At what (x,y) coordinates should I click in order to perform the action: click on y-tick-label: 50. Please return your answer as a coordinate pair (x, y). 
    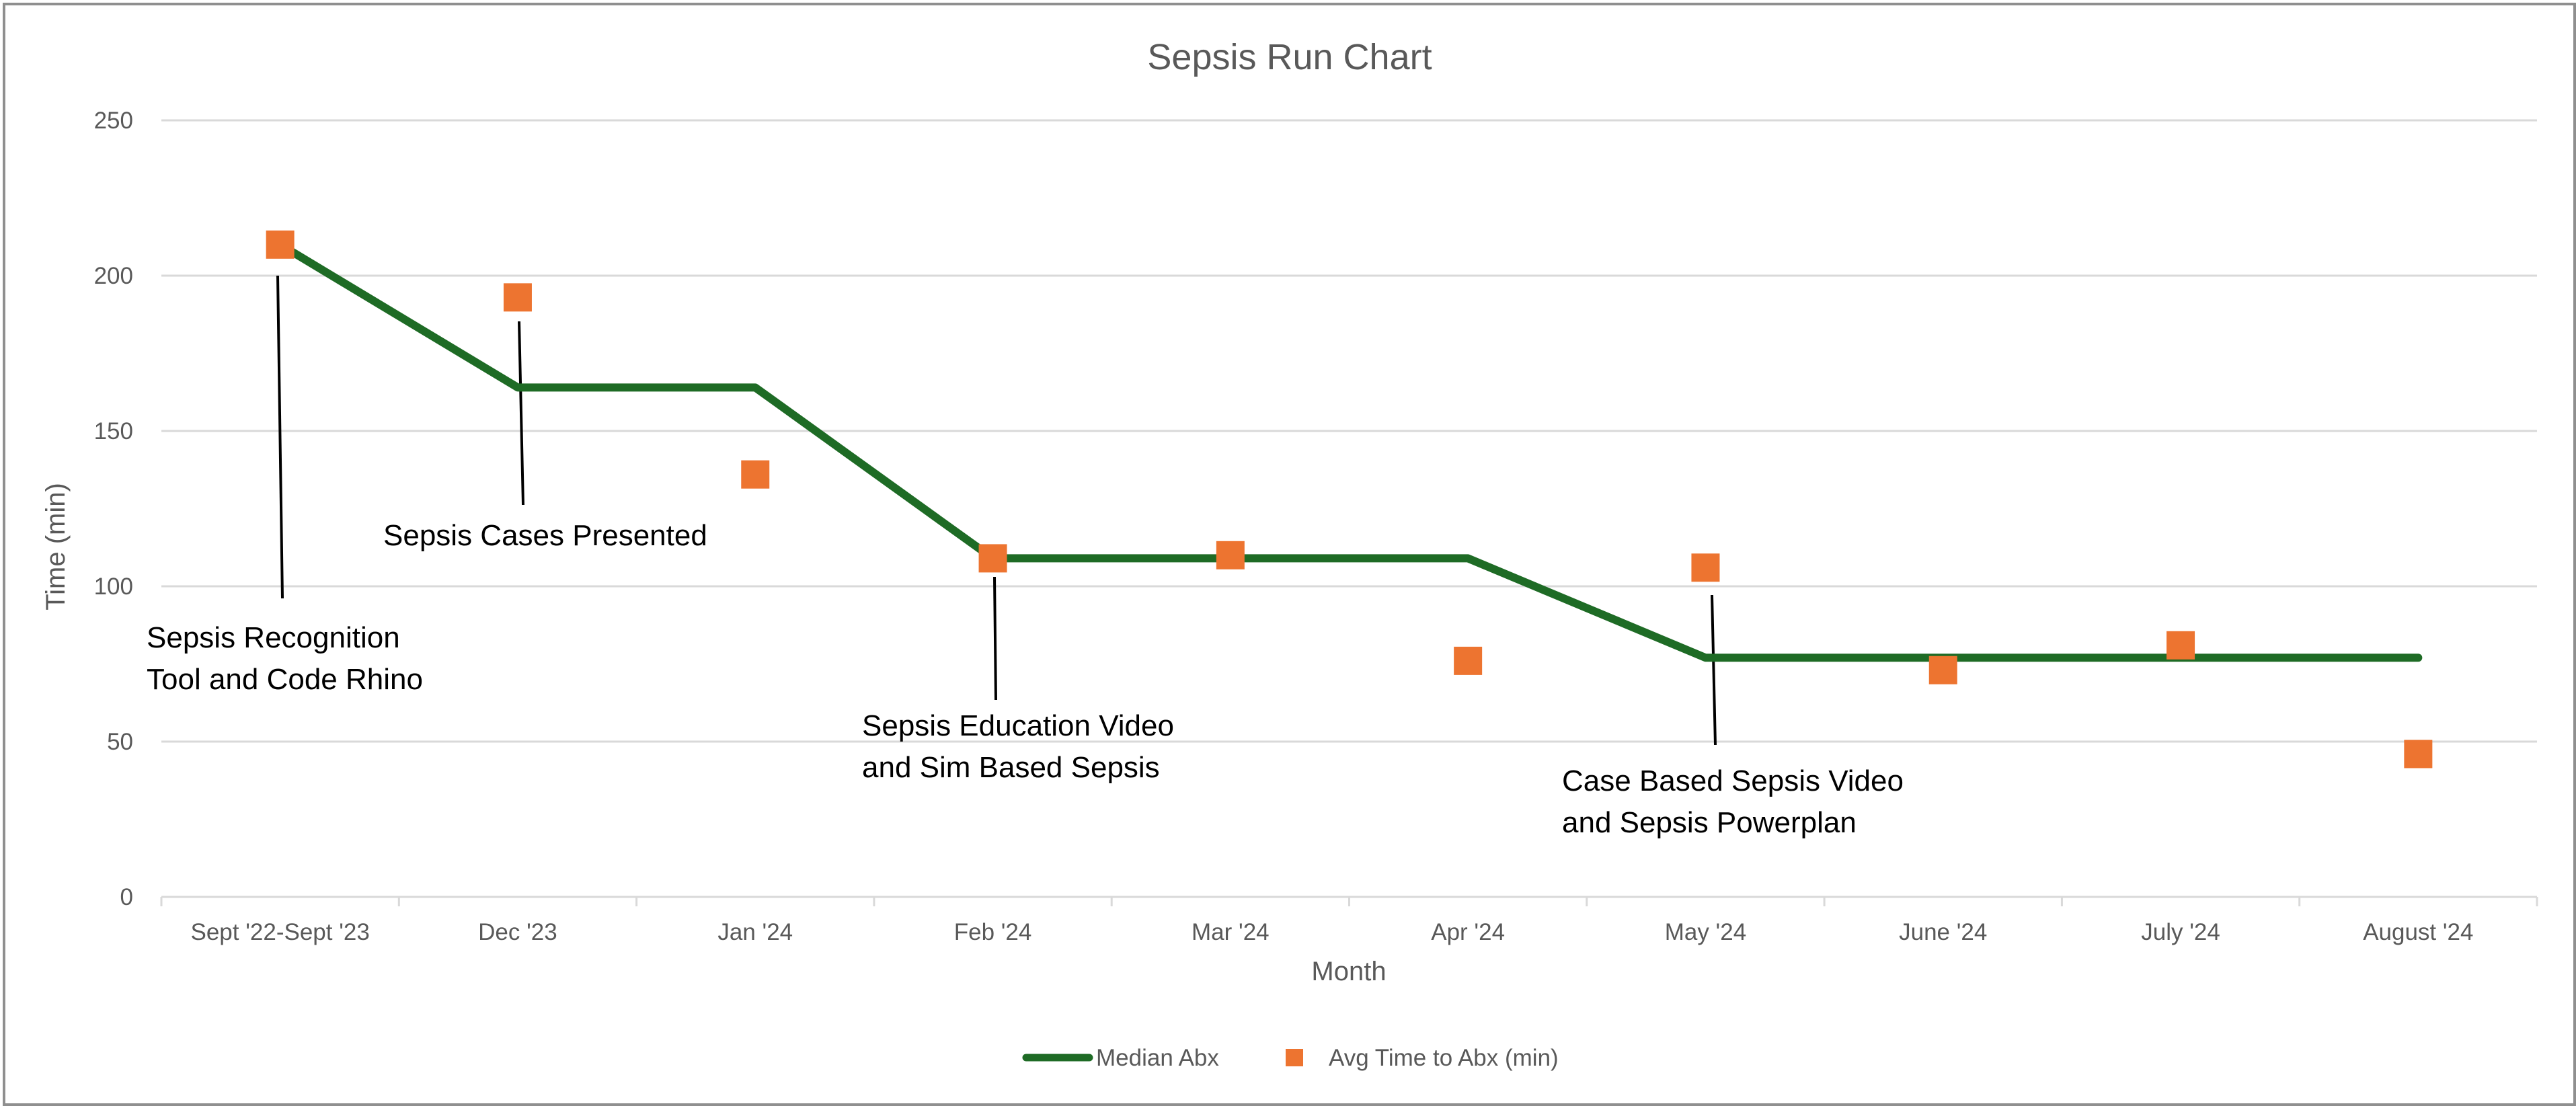
    Looking at the image, I should click on (120, 742).